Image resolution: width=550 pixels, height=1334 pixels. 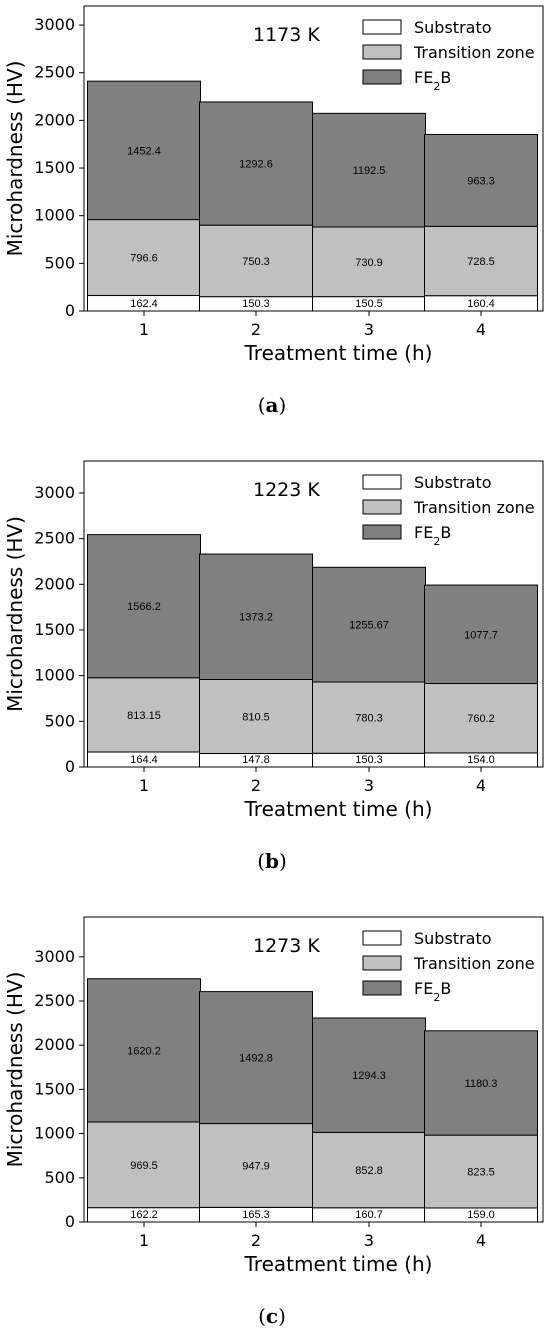 I want to click on panel-caption: (a), so click(x=272, y=405).